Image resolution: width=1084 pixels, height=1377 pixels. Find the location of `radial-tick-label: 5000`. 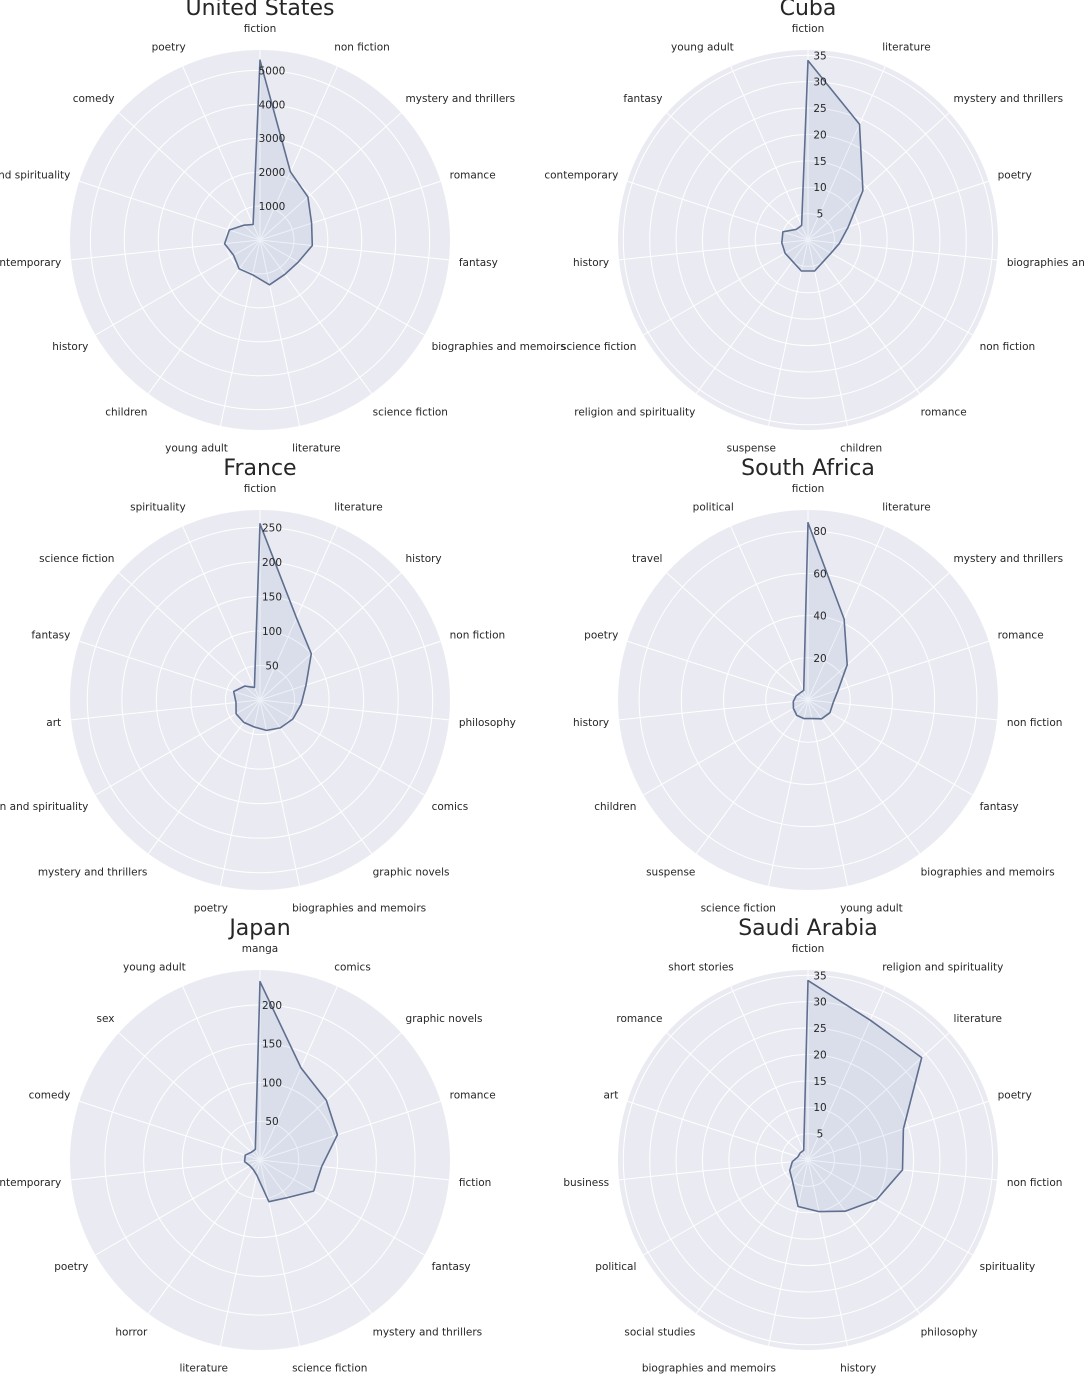

radial-tick-label: 5000 is located at coordinates (272, 71).